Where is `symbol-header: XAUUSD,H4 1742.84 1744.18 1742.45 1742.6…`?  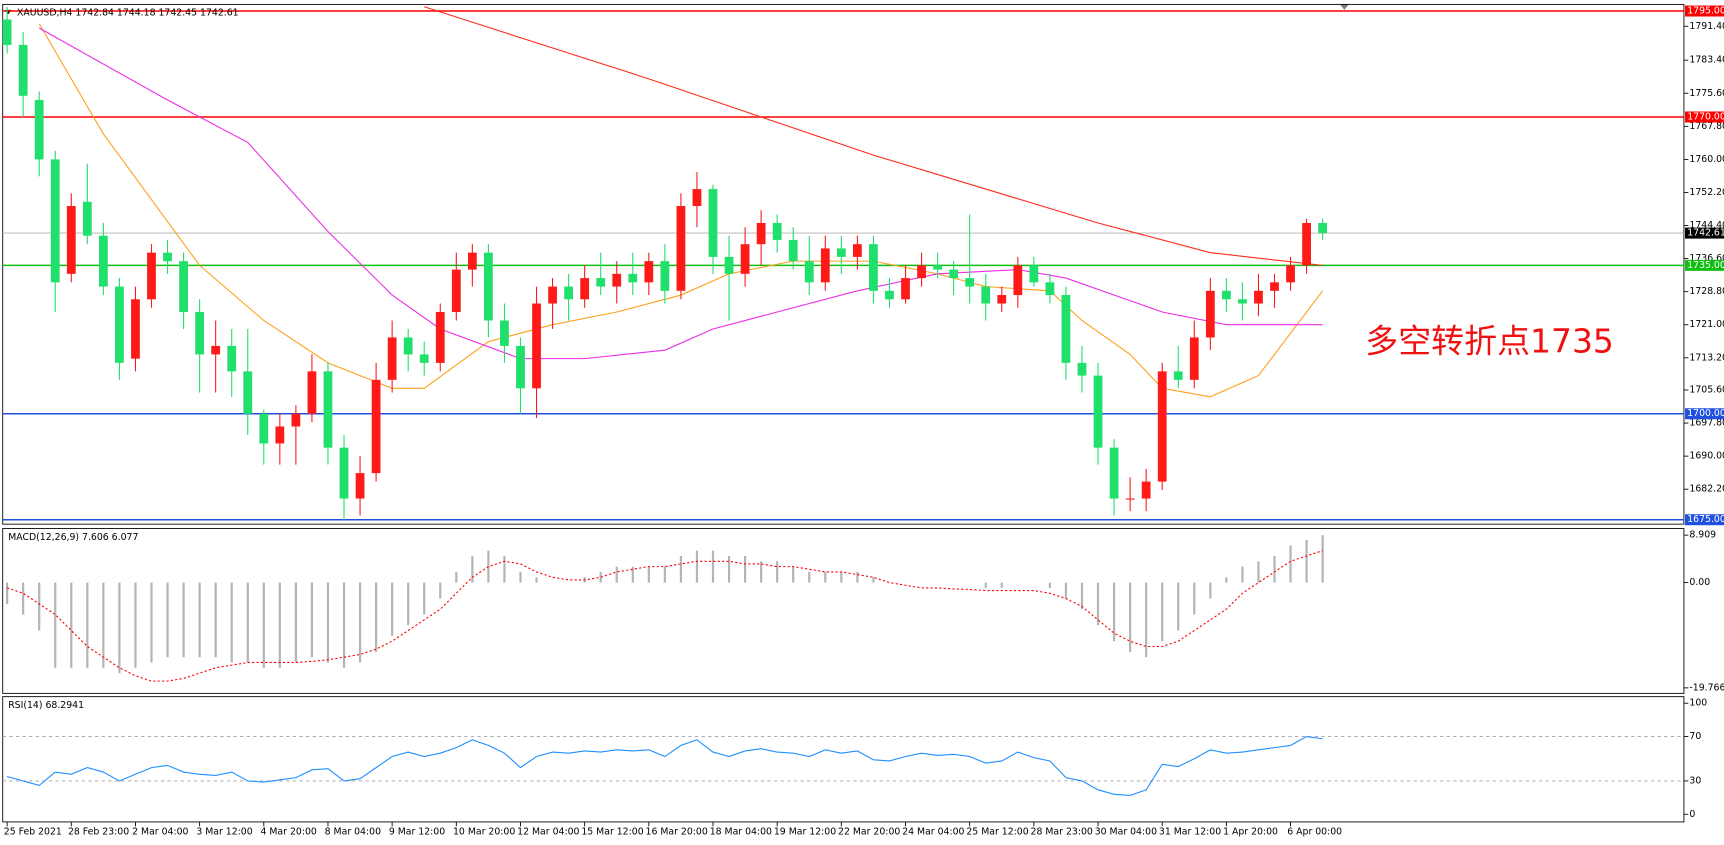
symbol-header: XAUUSD,H4 1742.84 1744.18 1742.45 1742.6… is located at coordinates (128, 13).